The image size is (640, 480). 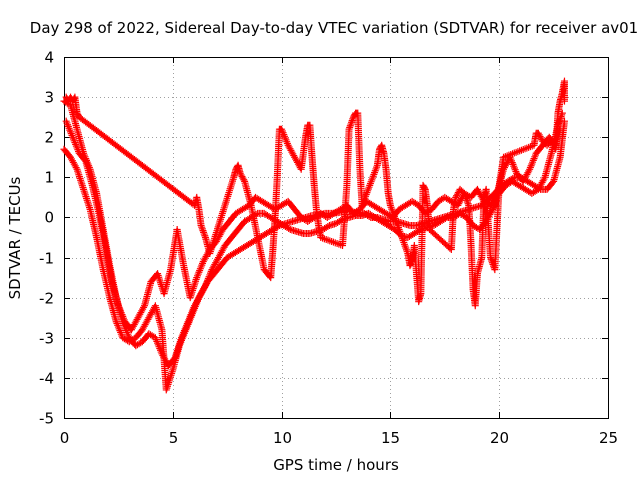 What do you see at coordinates (608, 438) in the screenshot?
I see `x-tick-label: 25` at bounding box center [608, 438].